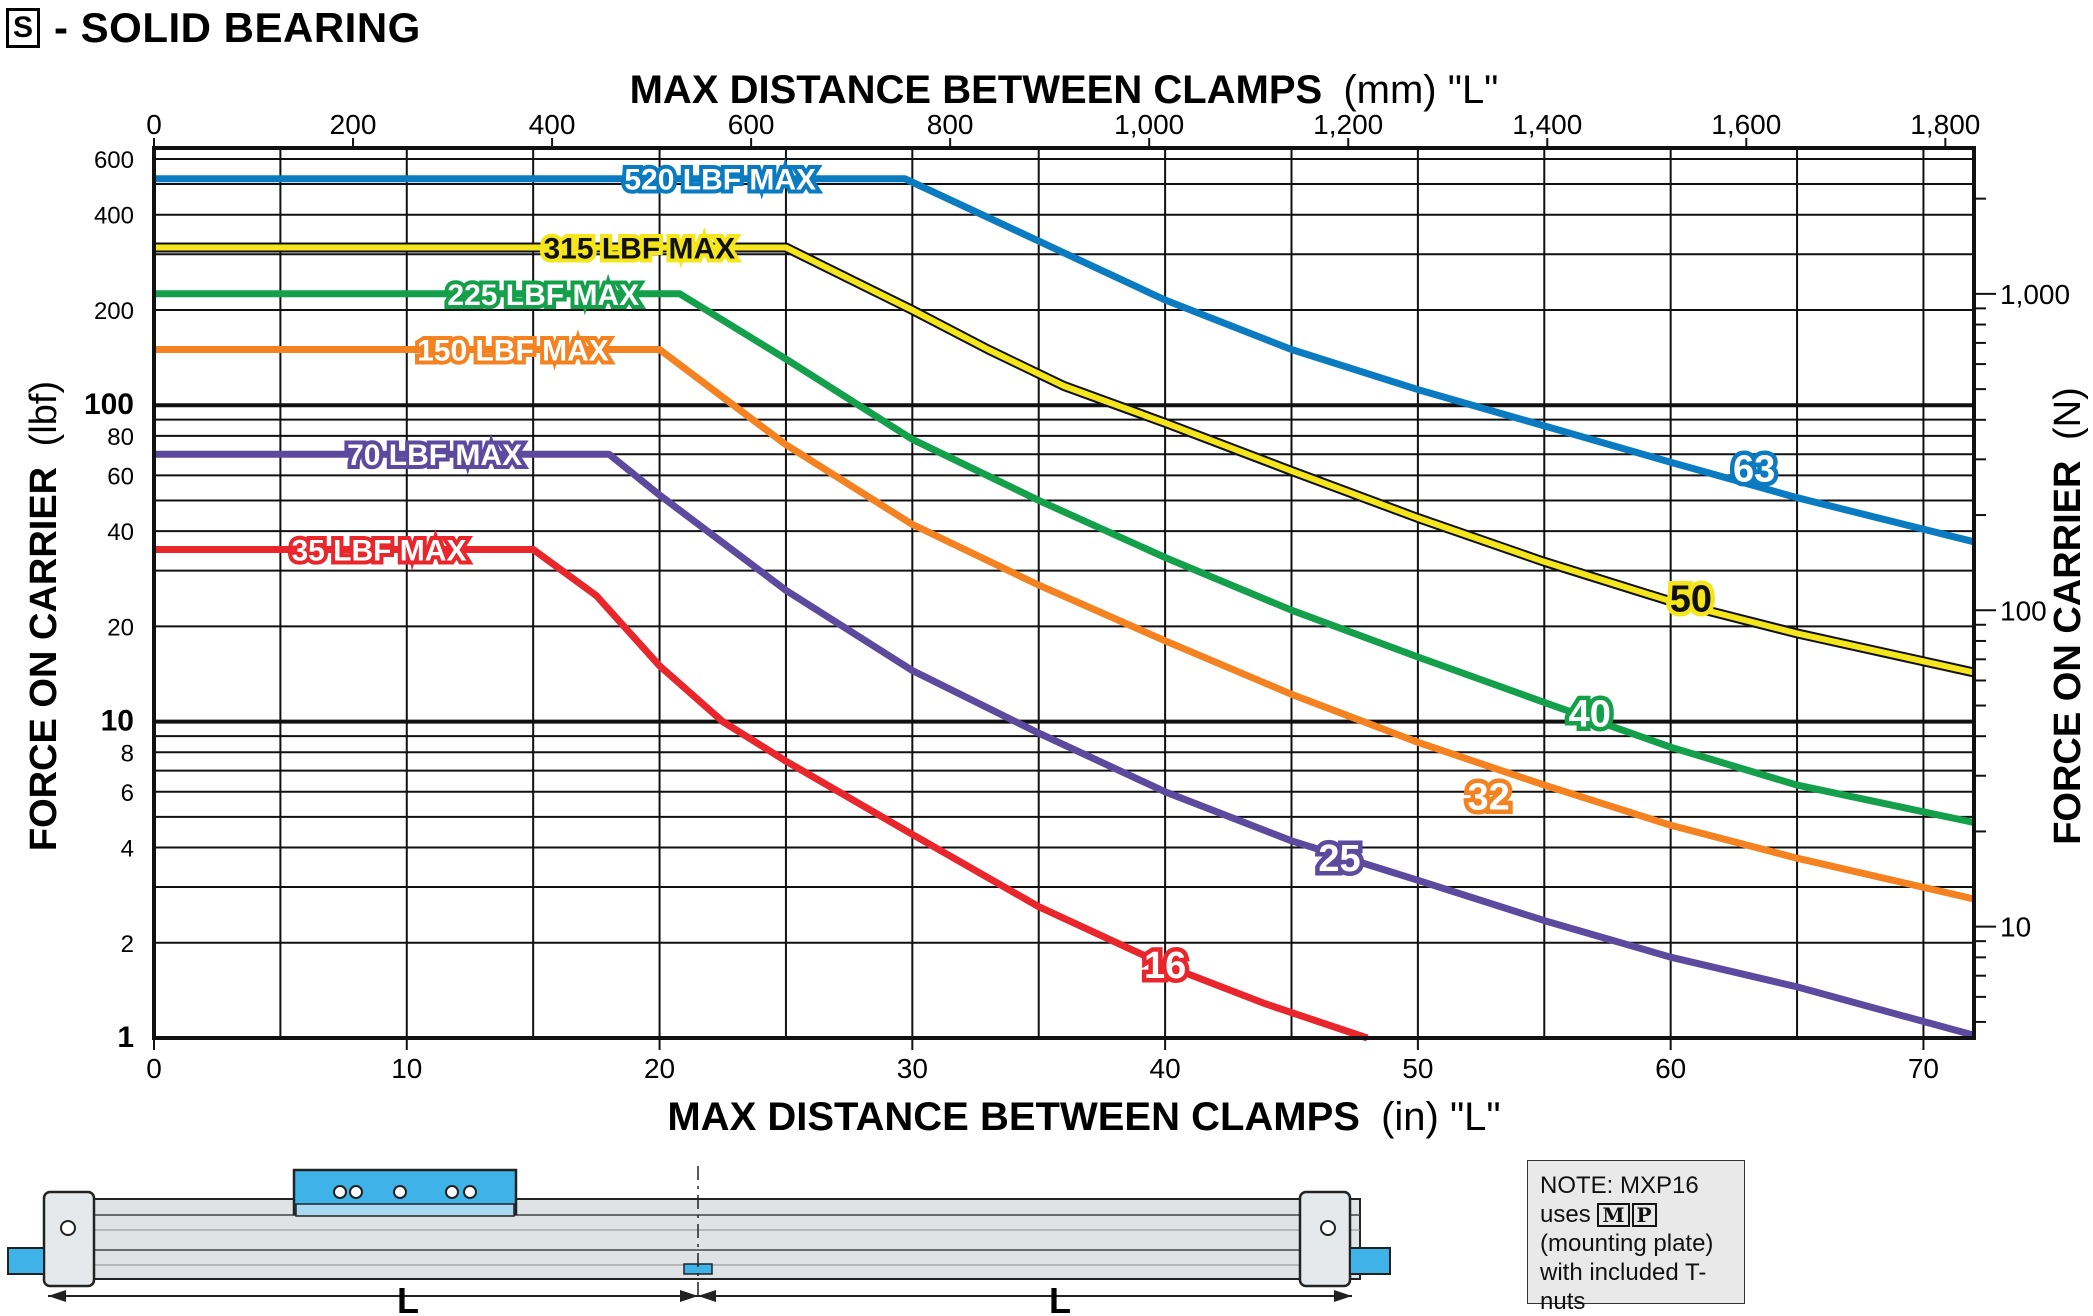 This screenshot has height=1316, width=2093. I want to click on page-title: - SOLID BEARING, so click(237, 27).